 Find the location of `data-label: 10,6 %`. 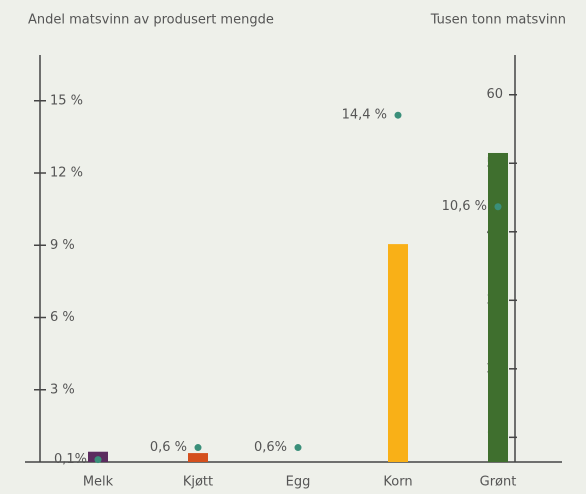

data-label: 10,6 % is located at coordinates (464, 206).